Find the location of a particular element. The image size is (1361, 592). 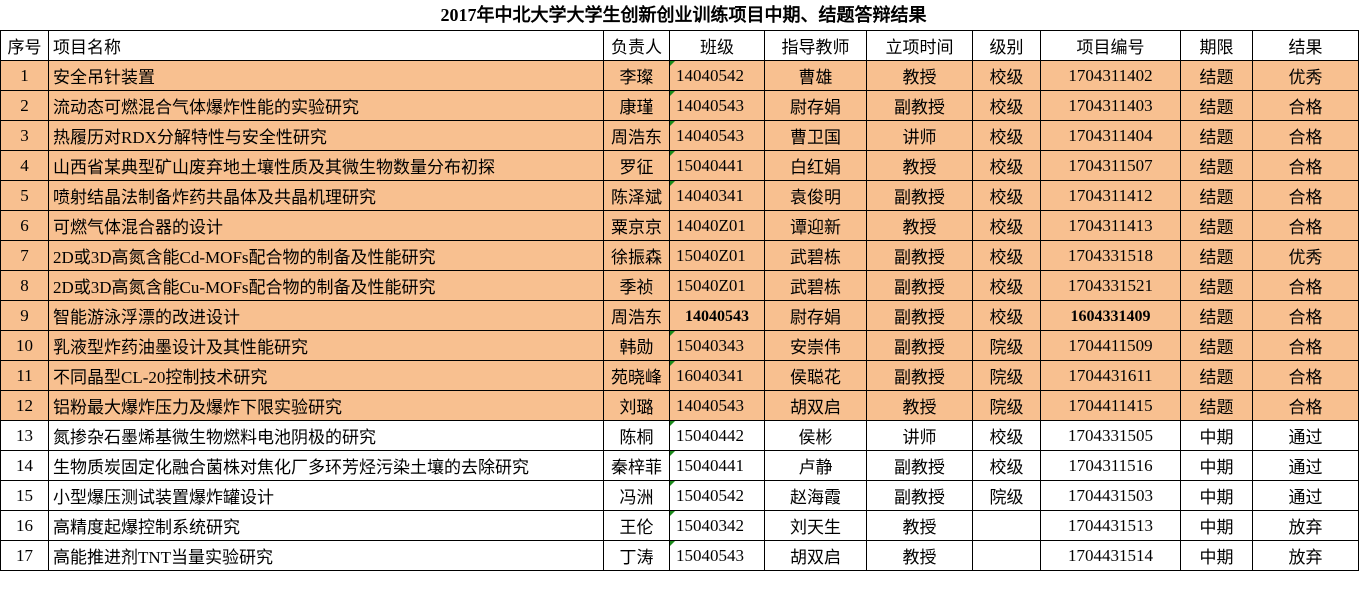

cell-class: 15040542 is located at coordinates (717, 495).